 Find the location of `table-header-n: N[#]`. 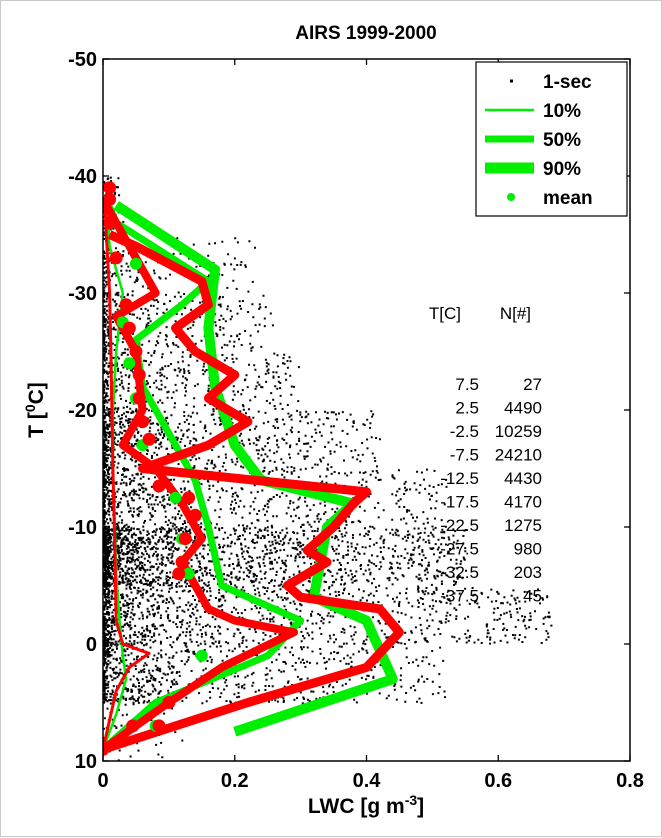

table-header-n: N[#] is located at coordinates (515, 313).